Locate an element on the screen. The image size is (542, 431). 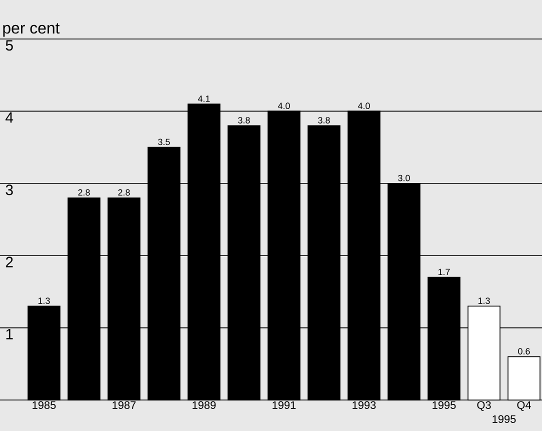
x-tick-label: 1991 is located at coordinates (284, 405).